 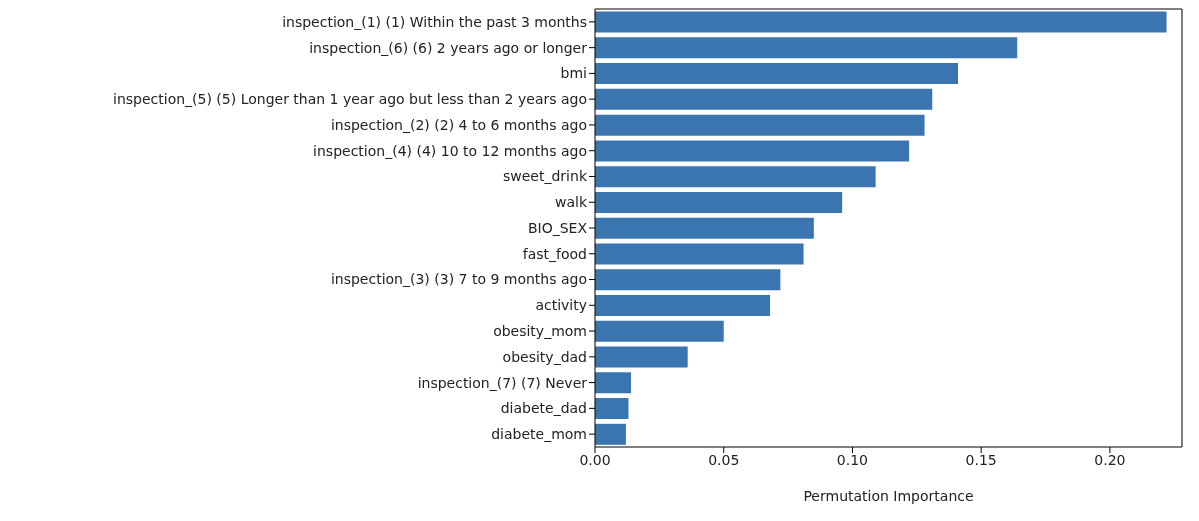 What do you see at coordinates (450, 150) in the screenshot?
I see `y-tick-label: inspection_(4) (4) 10 to 12 months ago` at bounding box center [450, 150].